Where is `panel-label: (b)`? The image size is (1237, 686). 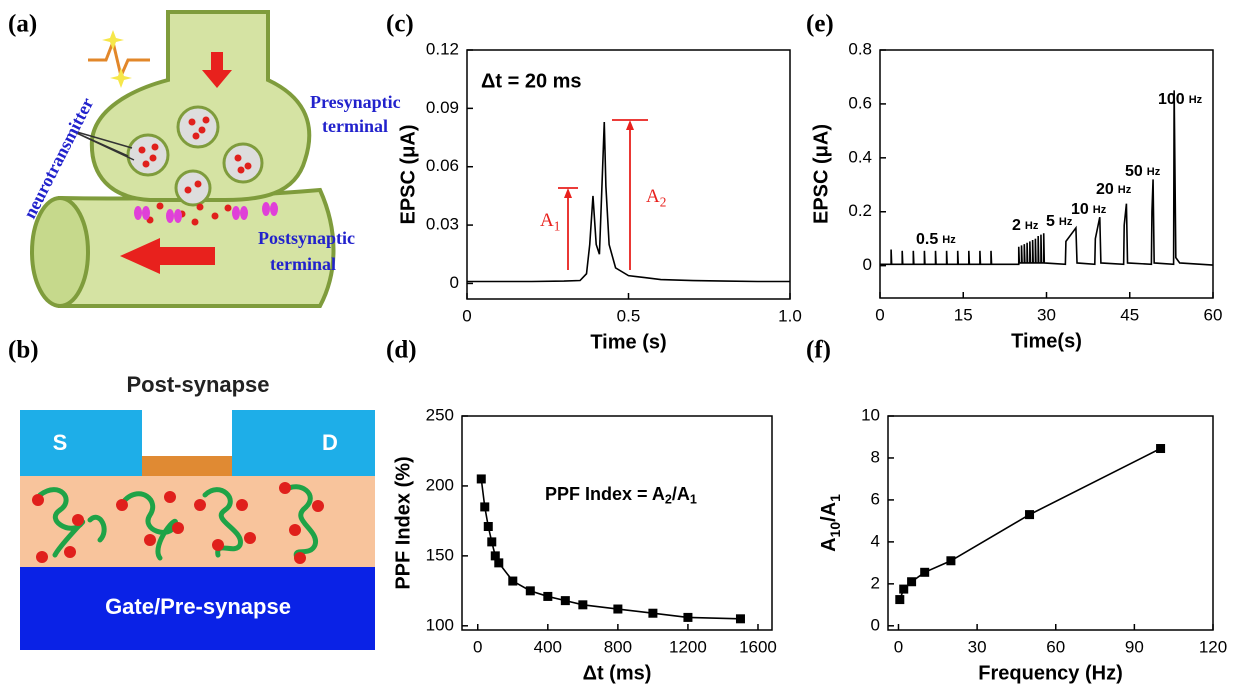
panel-label: (b) is located at coordinates (23, 350).